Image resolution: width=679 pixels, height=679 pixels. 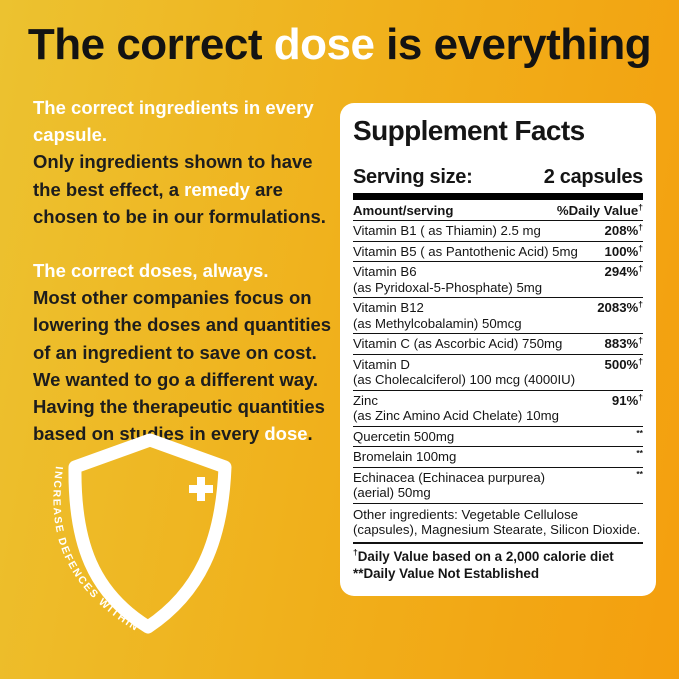 I want to click on shield-outline, so click(x=150, y=533).